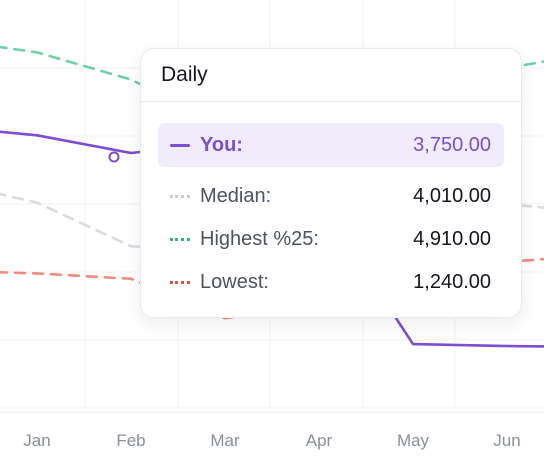 Image resolution: width=544 pixels, height=465 pixels. I want to click on x-tick-label: Jun, so click(506, 440).